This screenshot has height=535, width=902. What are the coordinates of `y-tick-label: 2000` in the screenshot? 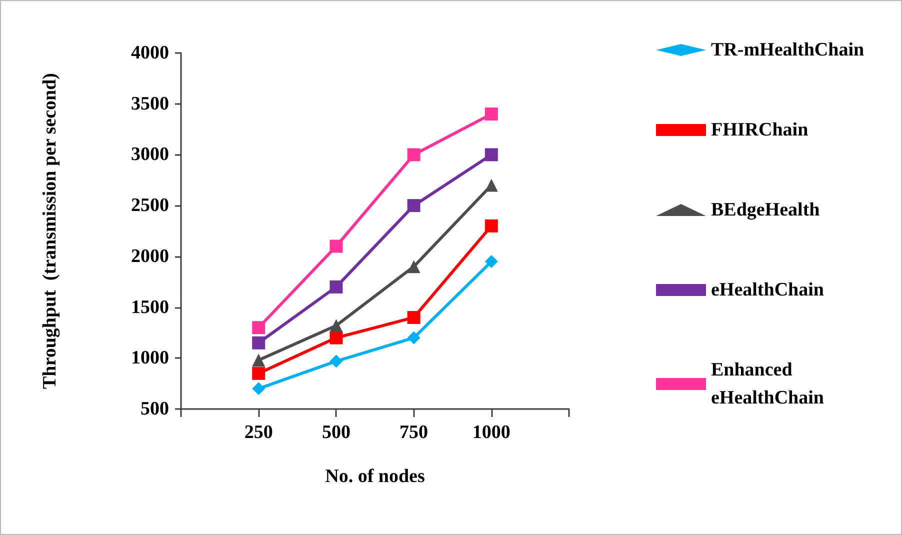 It's located at (150, 256).